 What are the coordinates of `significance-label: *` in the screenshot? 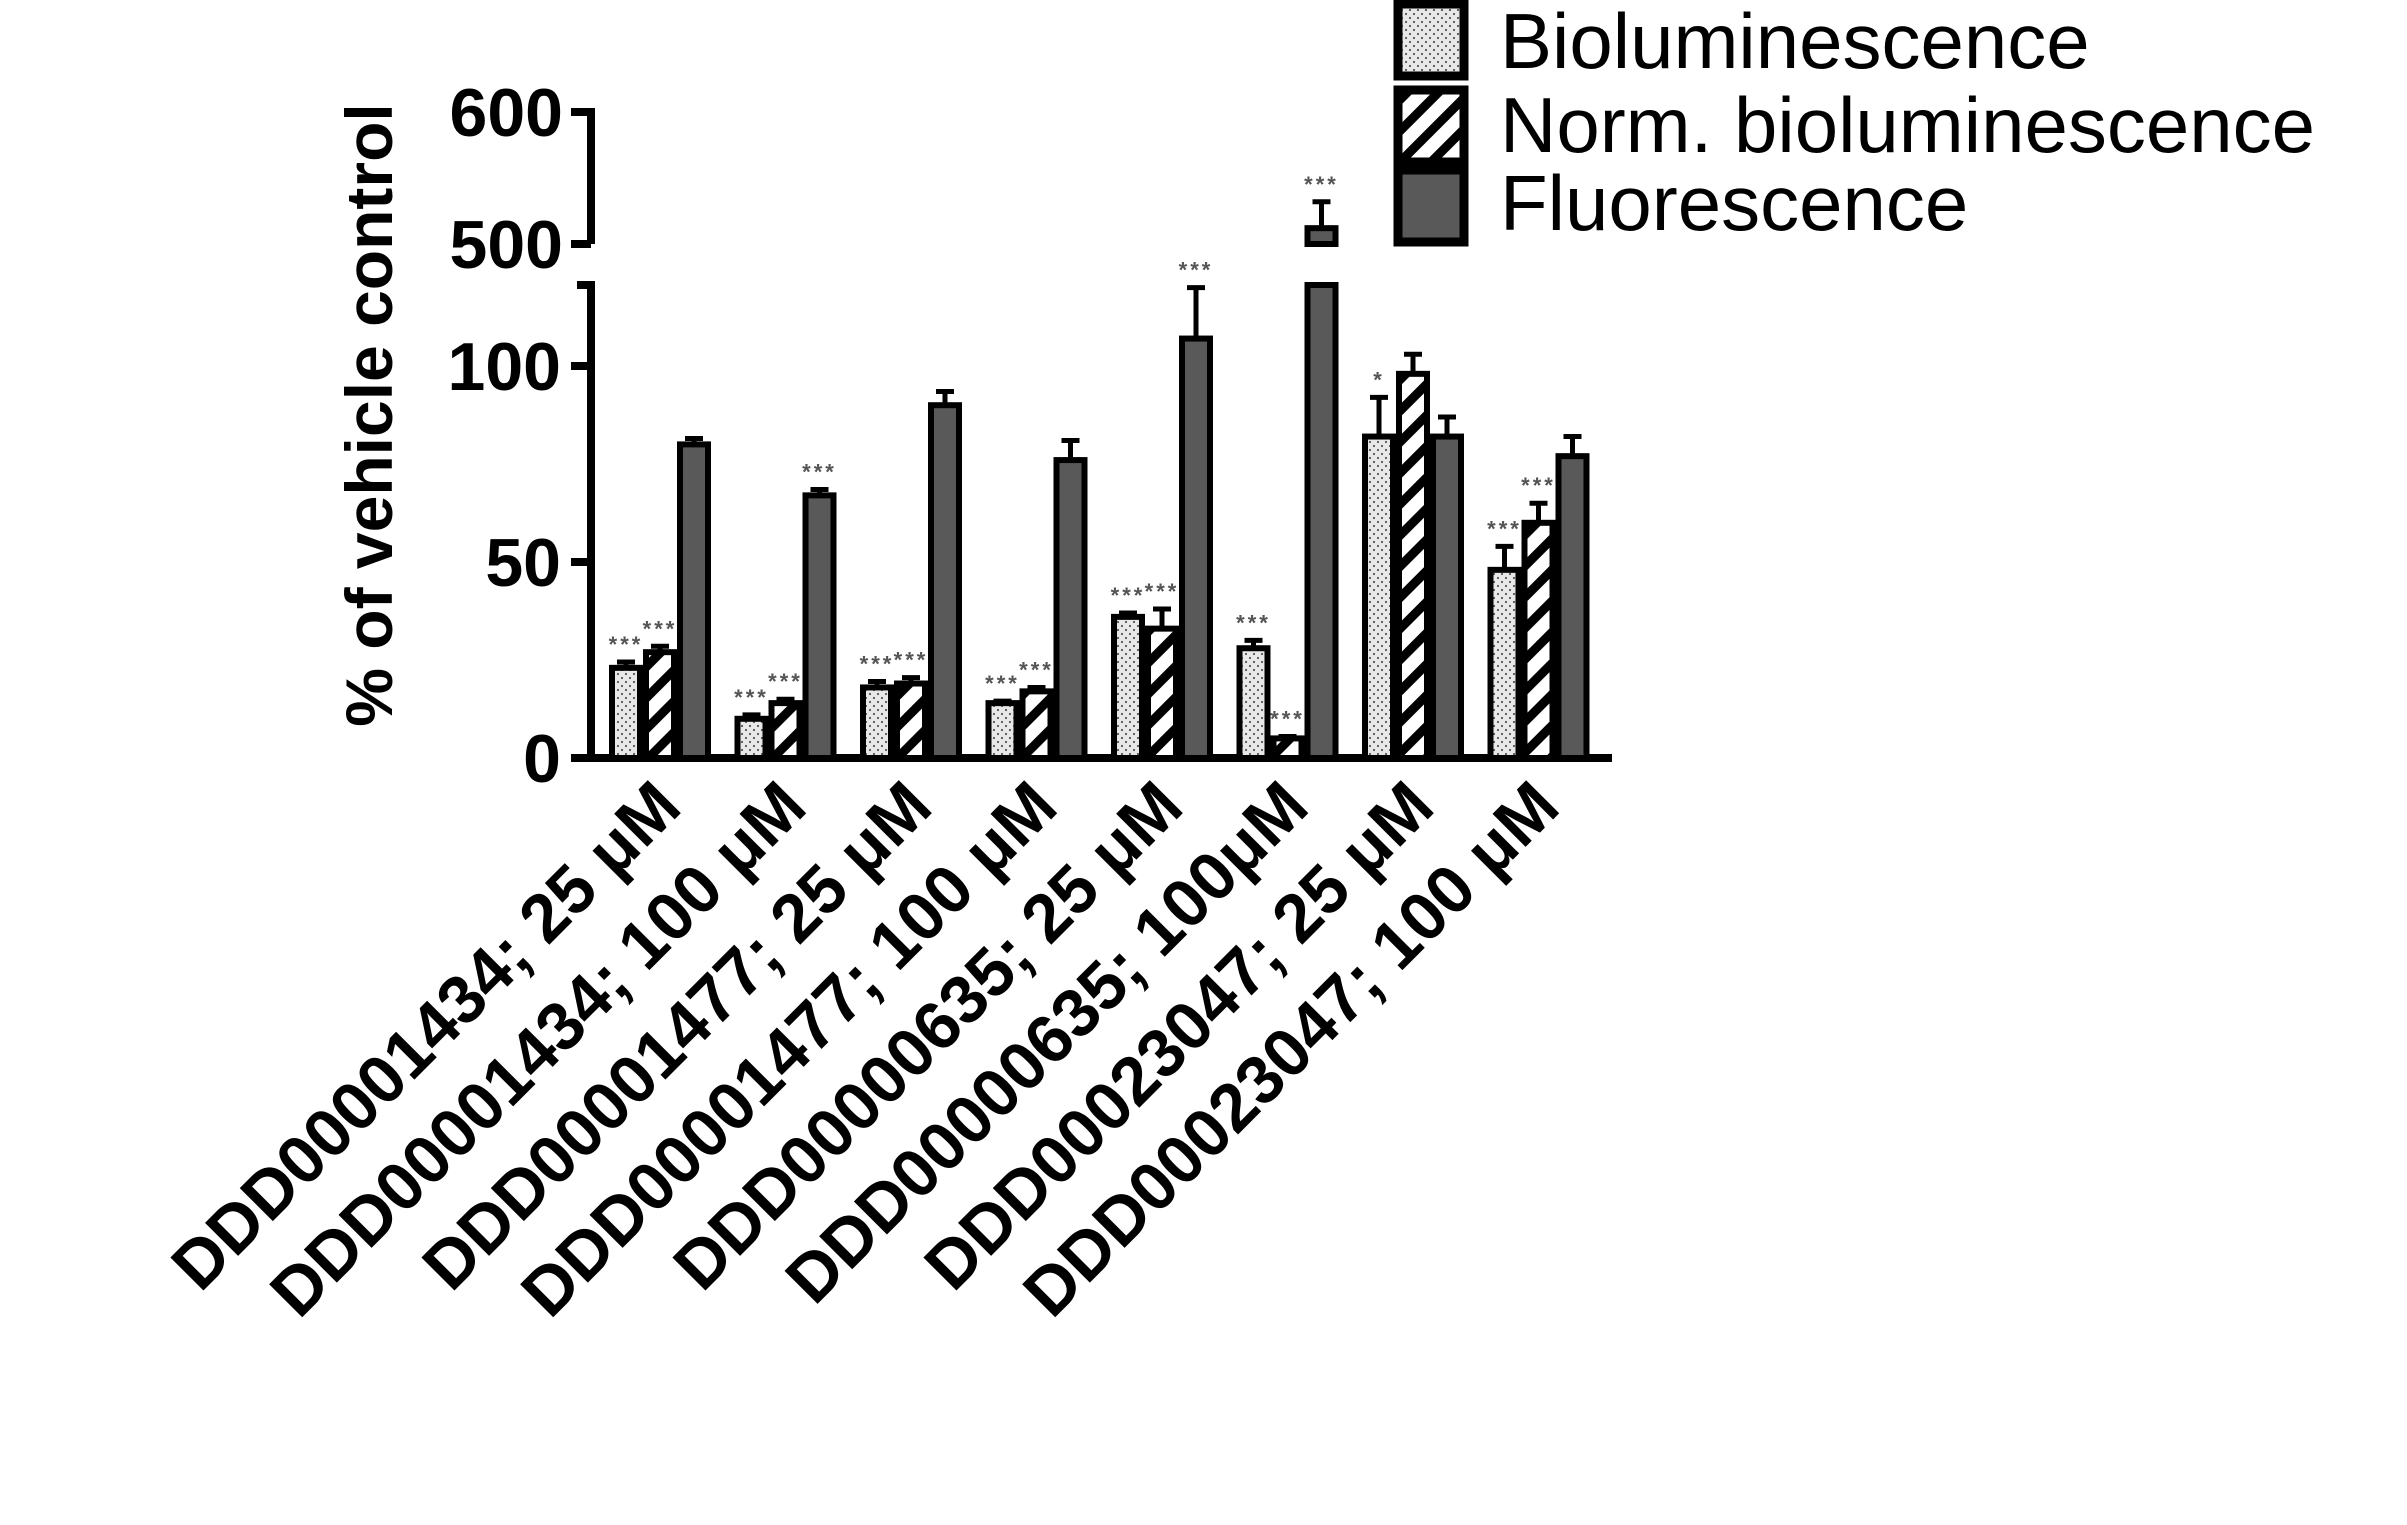 It's located at (1379, 379).